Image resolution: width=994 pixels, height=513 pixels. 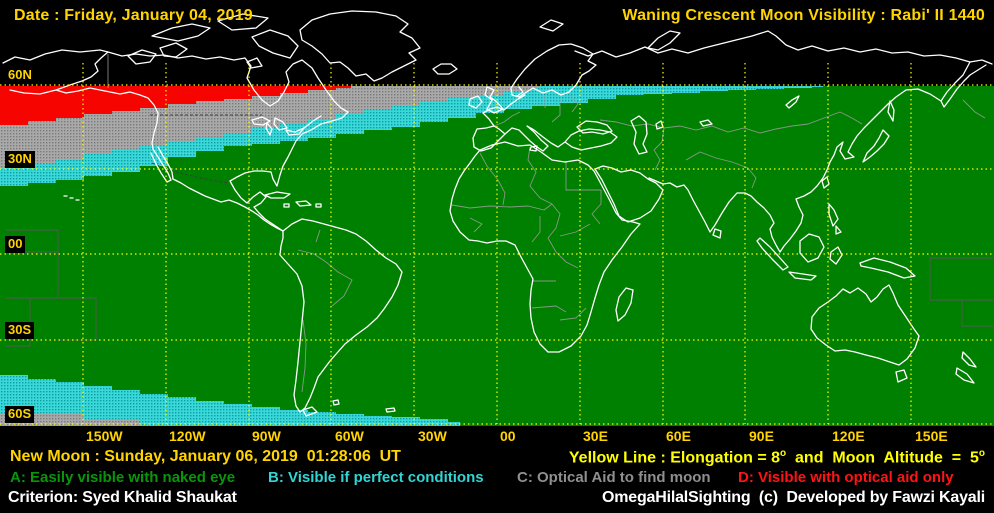 What do you see at coordinates (882, 458) in the screenshot?
I see `yellow-line-mid: and Moon Altitude = 5` at bounding box center [882, 458].